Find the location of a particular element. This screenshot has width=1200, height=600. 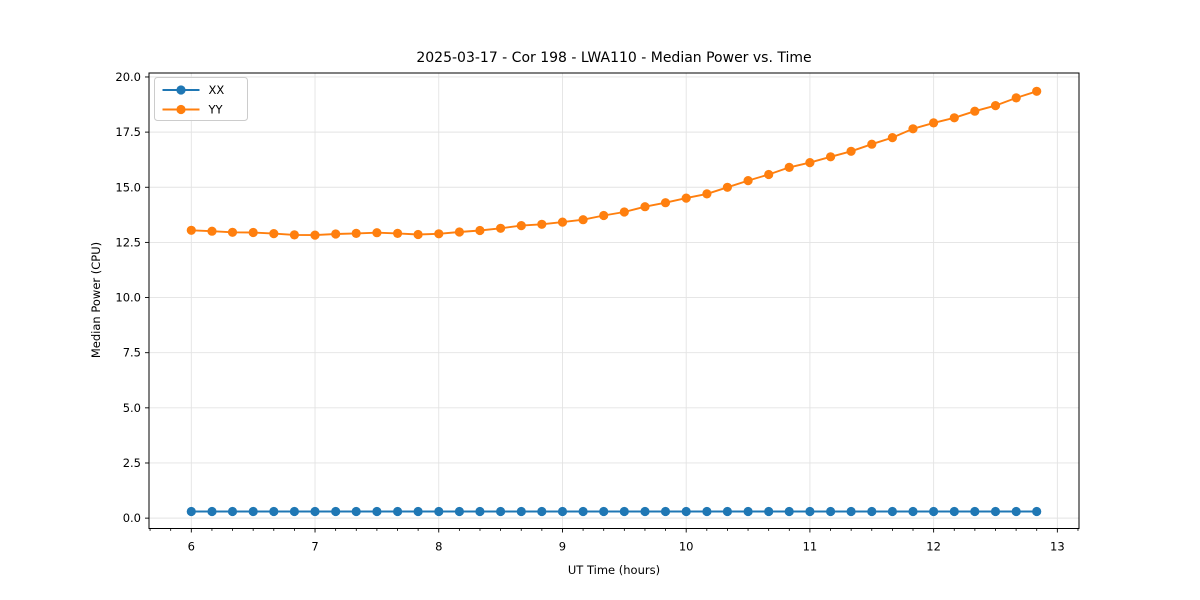

y-tick-label: 7.5 is located at coordinates (132, 353).